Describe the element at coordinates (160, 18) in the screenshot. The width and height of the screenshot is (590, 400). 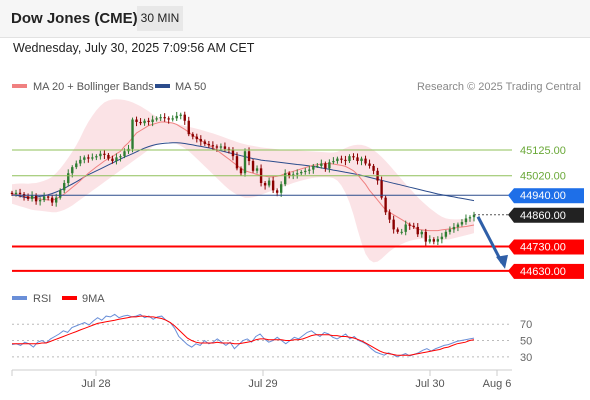
I see `timeframe-button: 30 MIN` at that location.